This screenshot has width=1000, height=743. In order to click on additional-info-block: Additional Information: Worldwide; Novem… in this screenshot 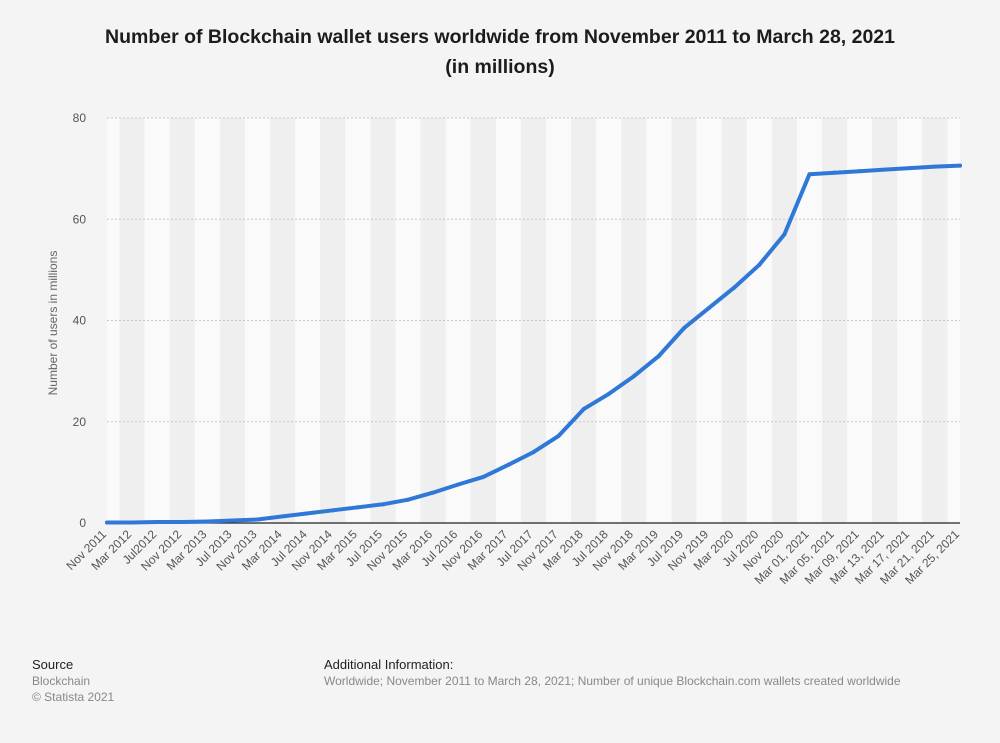, I will do `click(612, 673)`.